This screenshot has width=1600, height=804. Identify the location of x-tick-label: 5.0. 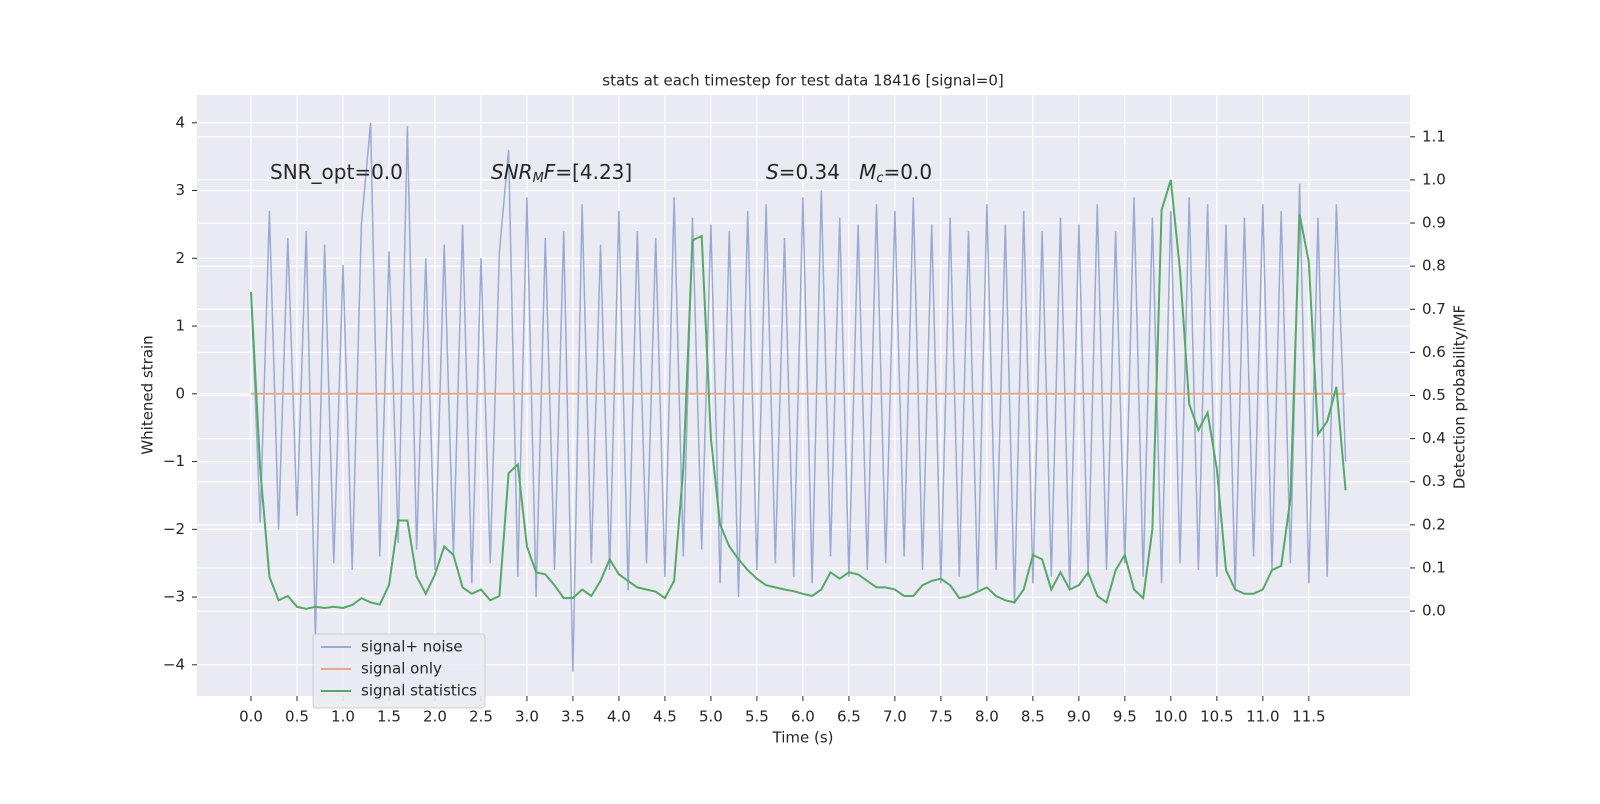
(711, 717).